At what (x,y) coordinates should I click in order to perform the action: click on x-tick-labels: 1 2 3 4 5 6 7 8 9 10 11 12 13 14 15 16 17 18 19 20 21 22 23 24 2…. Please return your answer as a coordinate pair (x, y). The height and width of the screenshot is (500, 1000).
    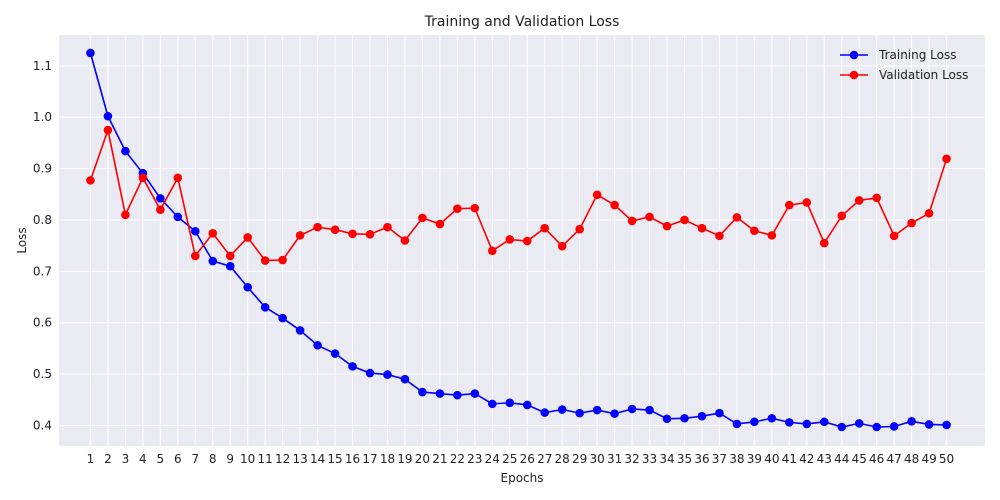
    Looking at the image, I should click on (521, 459).